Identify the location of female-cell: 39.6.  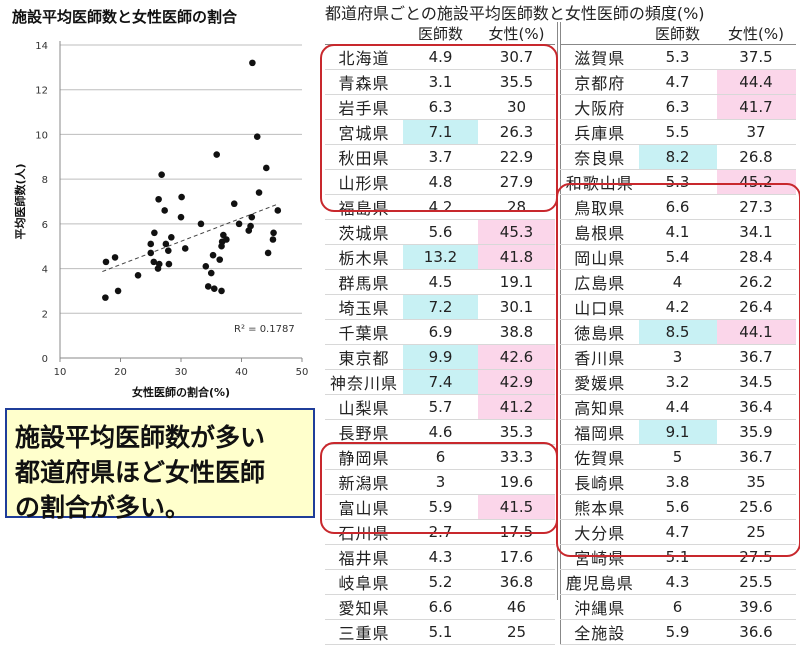
(756, 607).